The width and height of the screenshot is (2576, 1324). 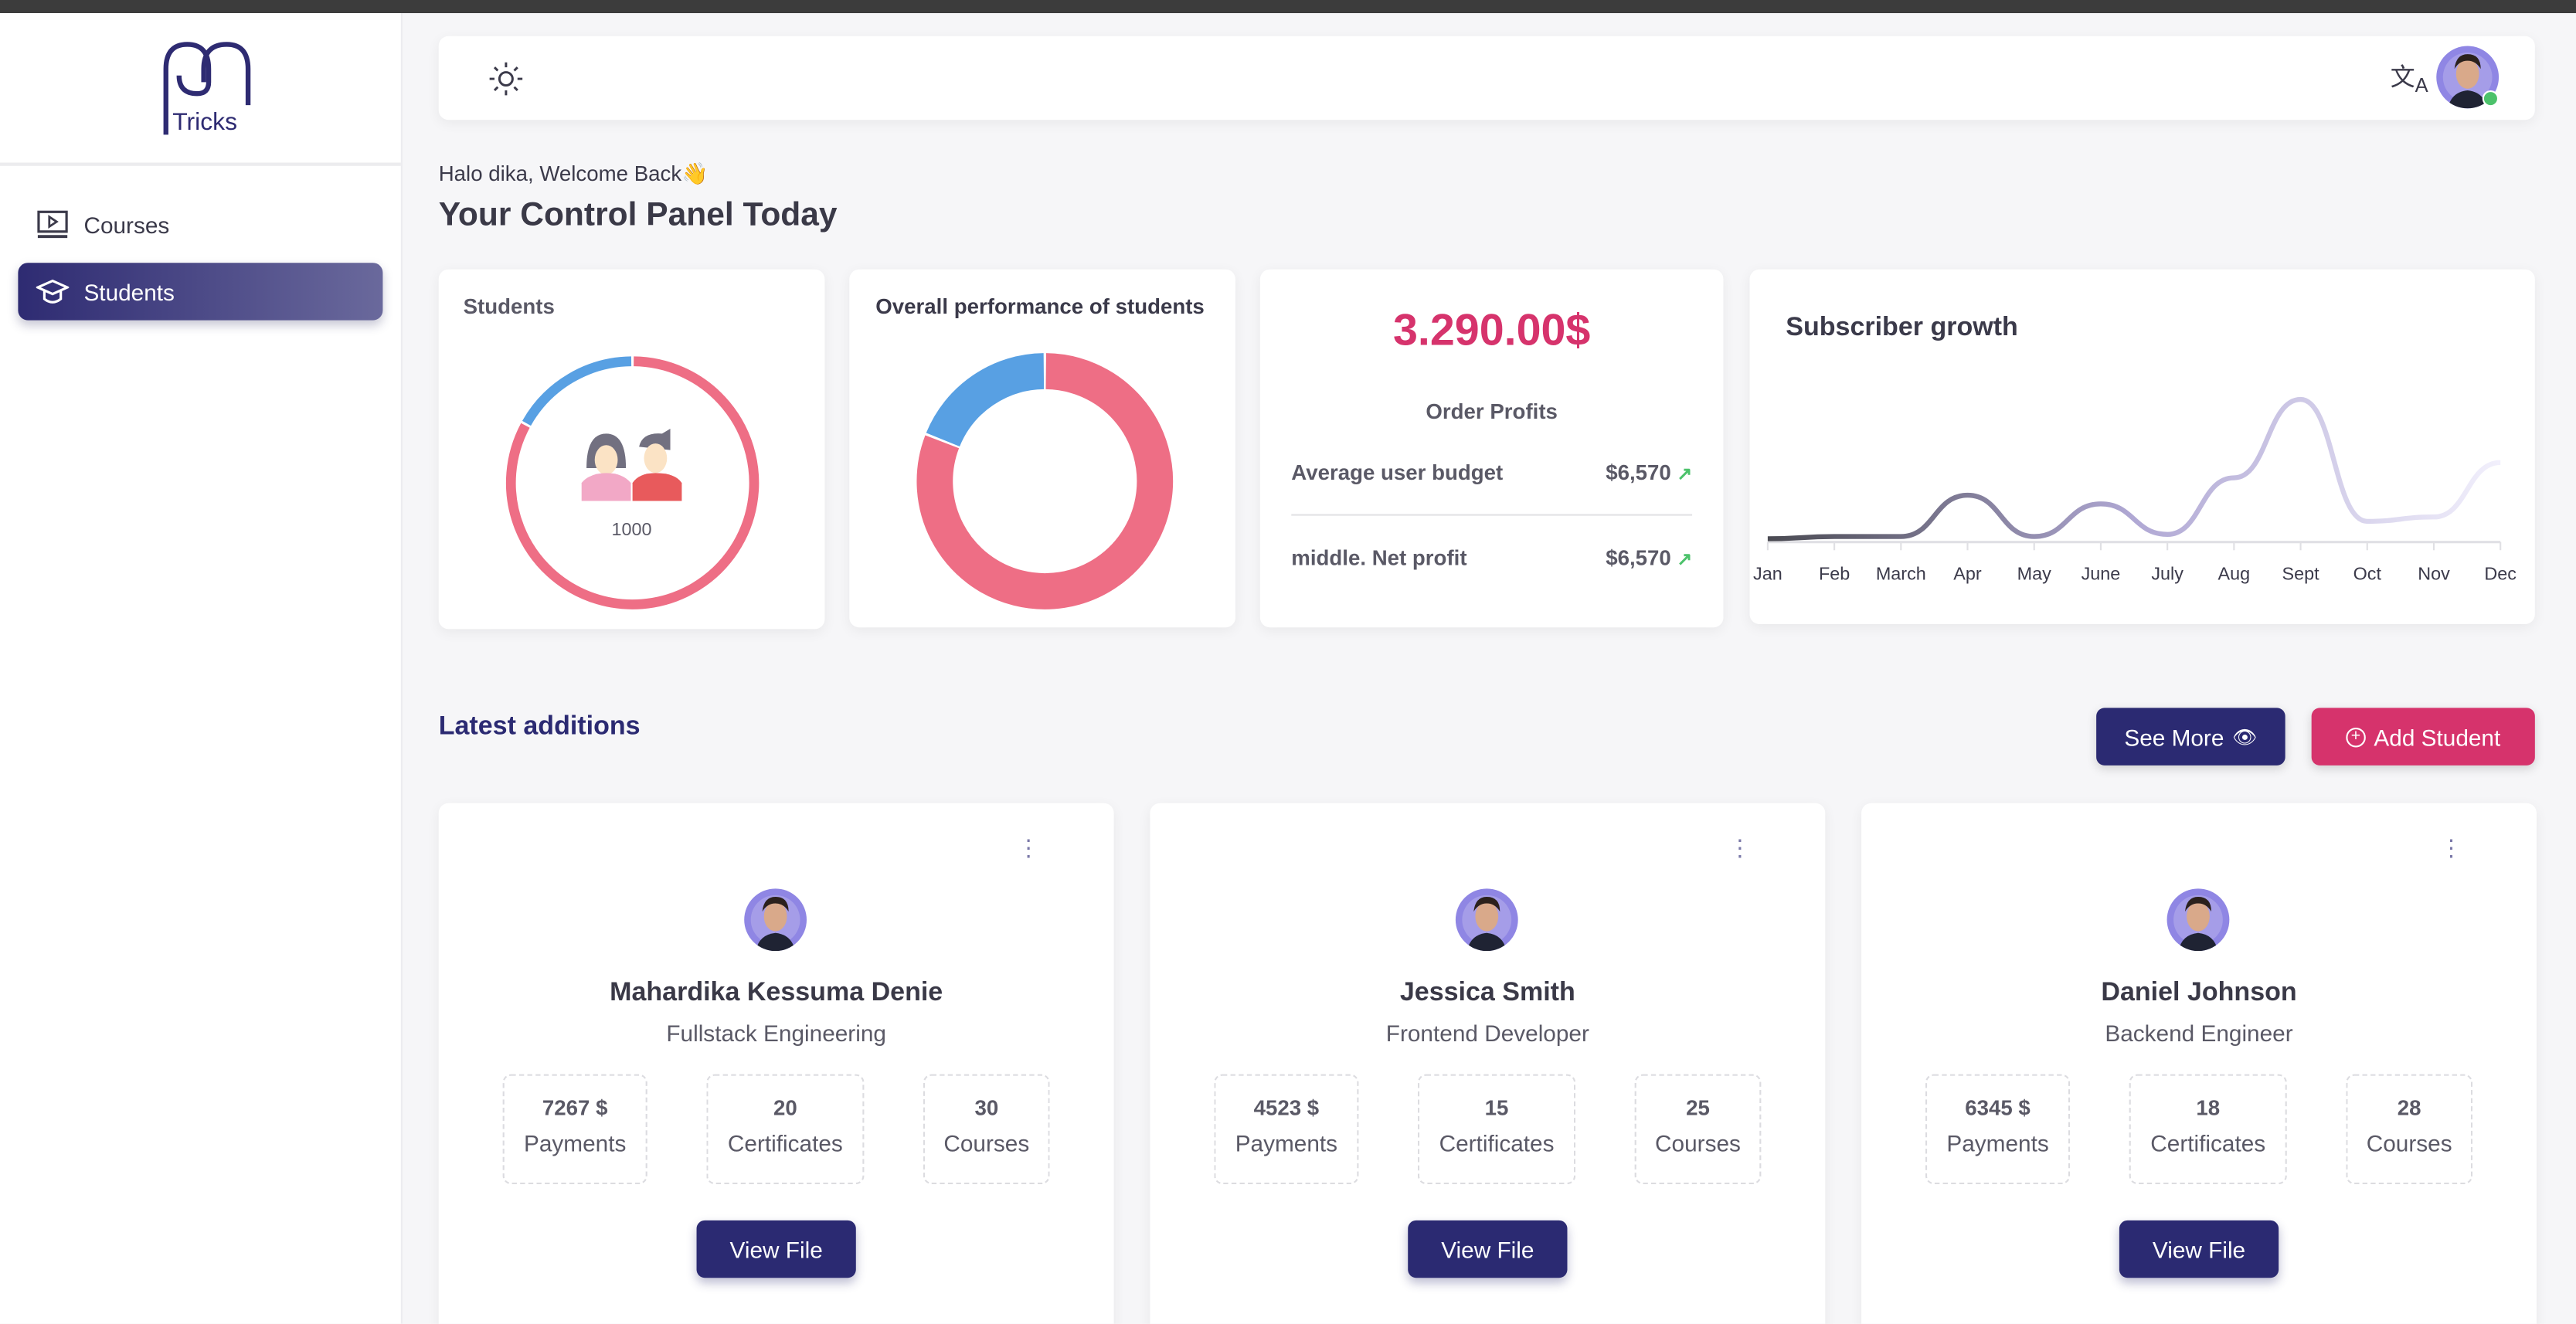 What do you see at coordinates (2437, 736) in the screenshot?
I see `button-label: Add Student` at bounding box center [2437, 736].